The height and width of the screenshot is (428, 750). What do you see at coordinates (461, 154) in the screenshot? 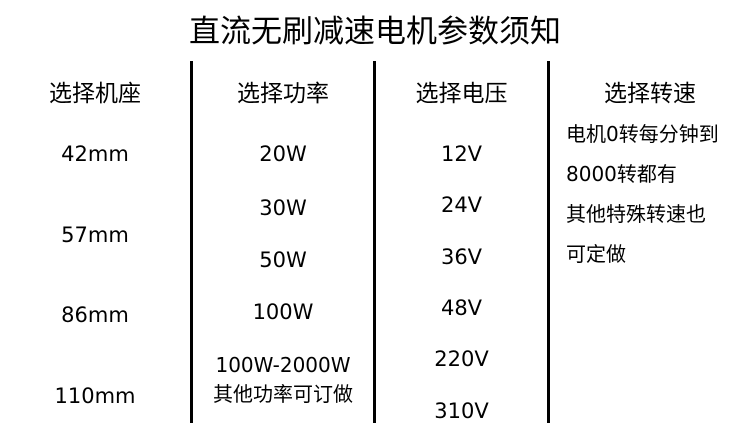
I see `cell-voltage-1: 12V` at bounding box center [461, 154].